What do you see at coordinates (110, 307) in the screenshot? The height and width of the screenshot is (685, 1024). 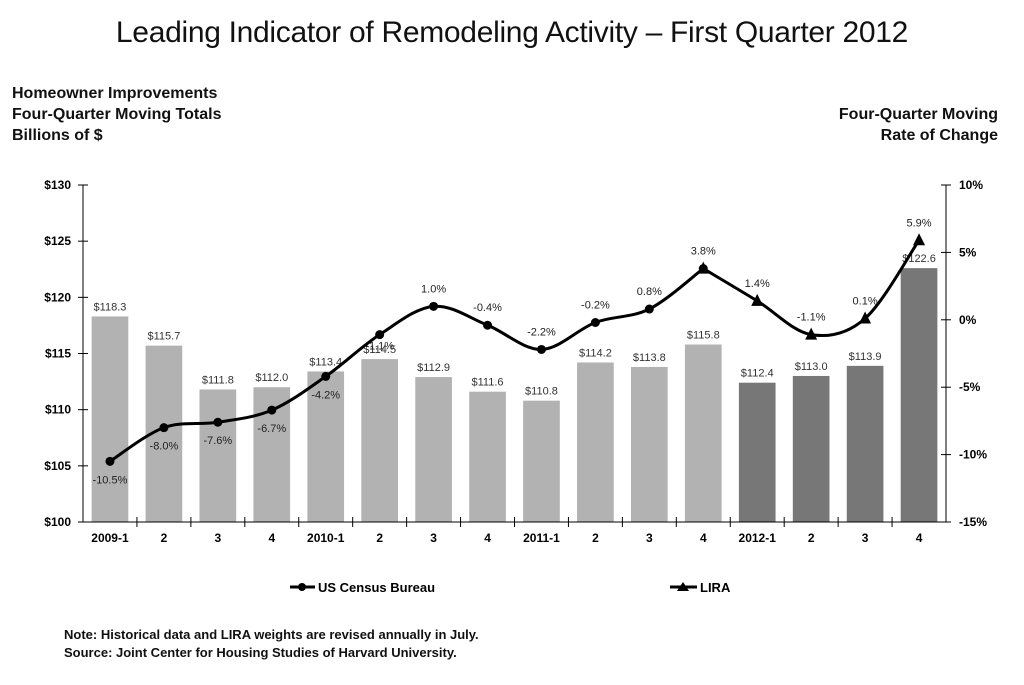 I see `bar-label: $118.3` at bounding box center [110, 307].